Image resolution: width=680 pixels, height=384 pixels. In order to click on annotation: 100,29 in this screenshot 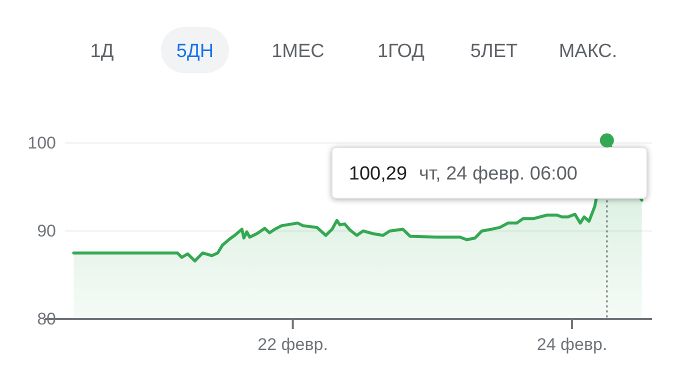, I will do `click(378, 173)`.